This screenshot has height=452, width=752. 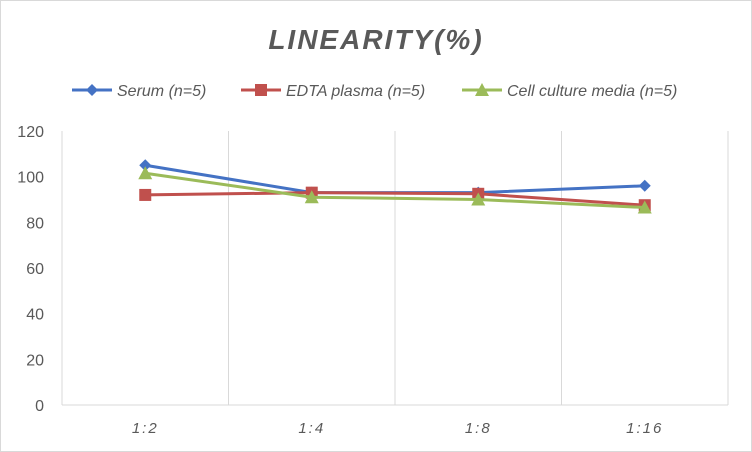 I want to click on x-axis: 1:2 1:4 1:8 1:16, so click(x=395, y=420).